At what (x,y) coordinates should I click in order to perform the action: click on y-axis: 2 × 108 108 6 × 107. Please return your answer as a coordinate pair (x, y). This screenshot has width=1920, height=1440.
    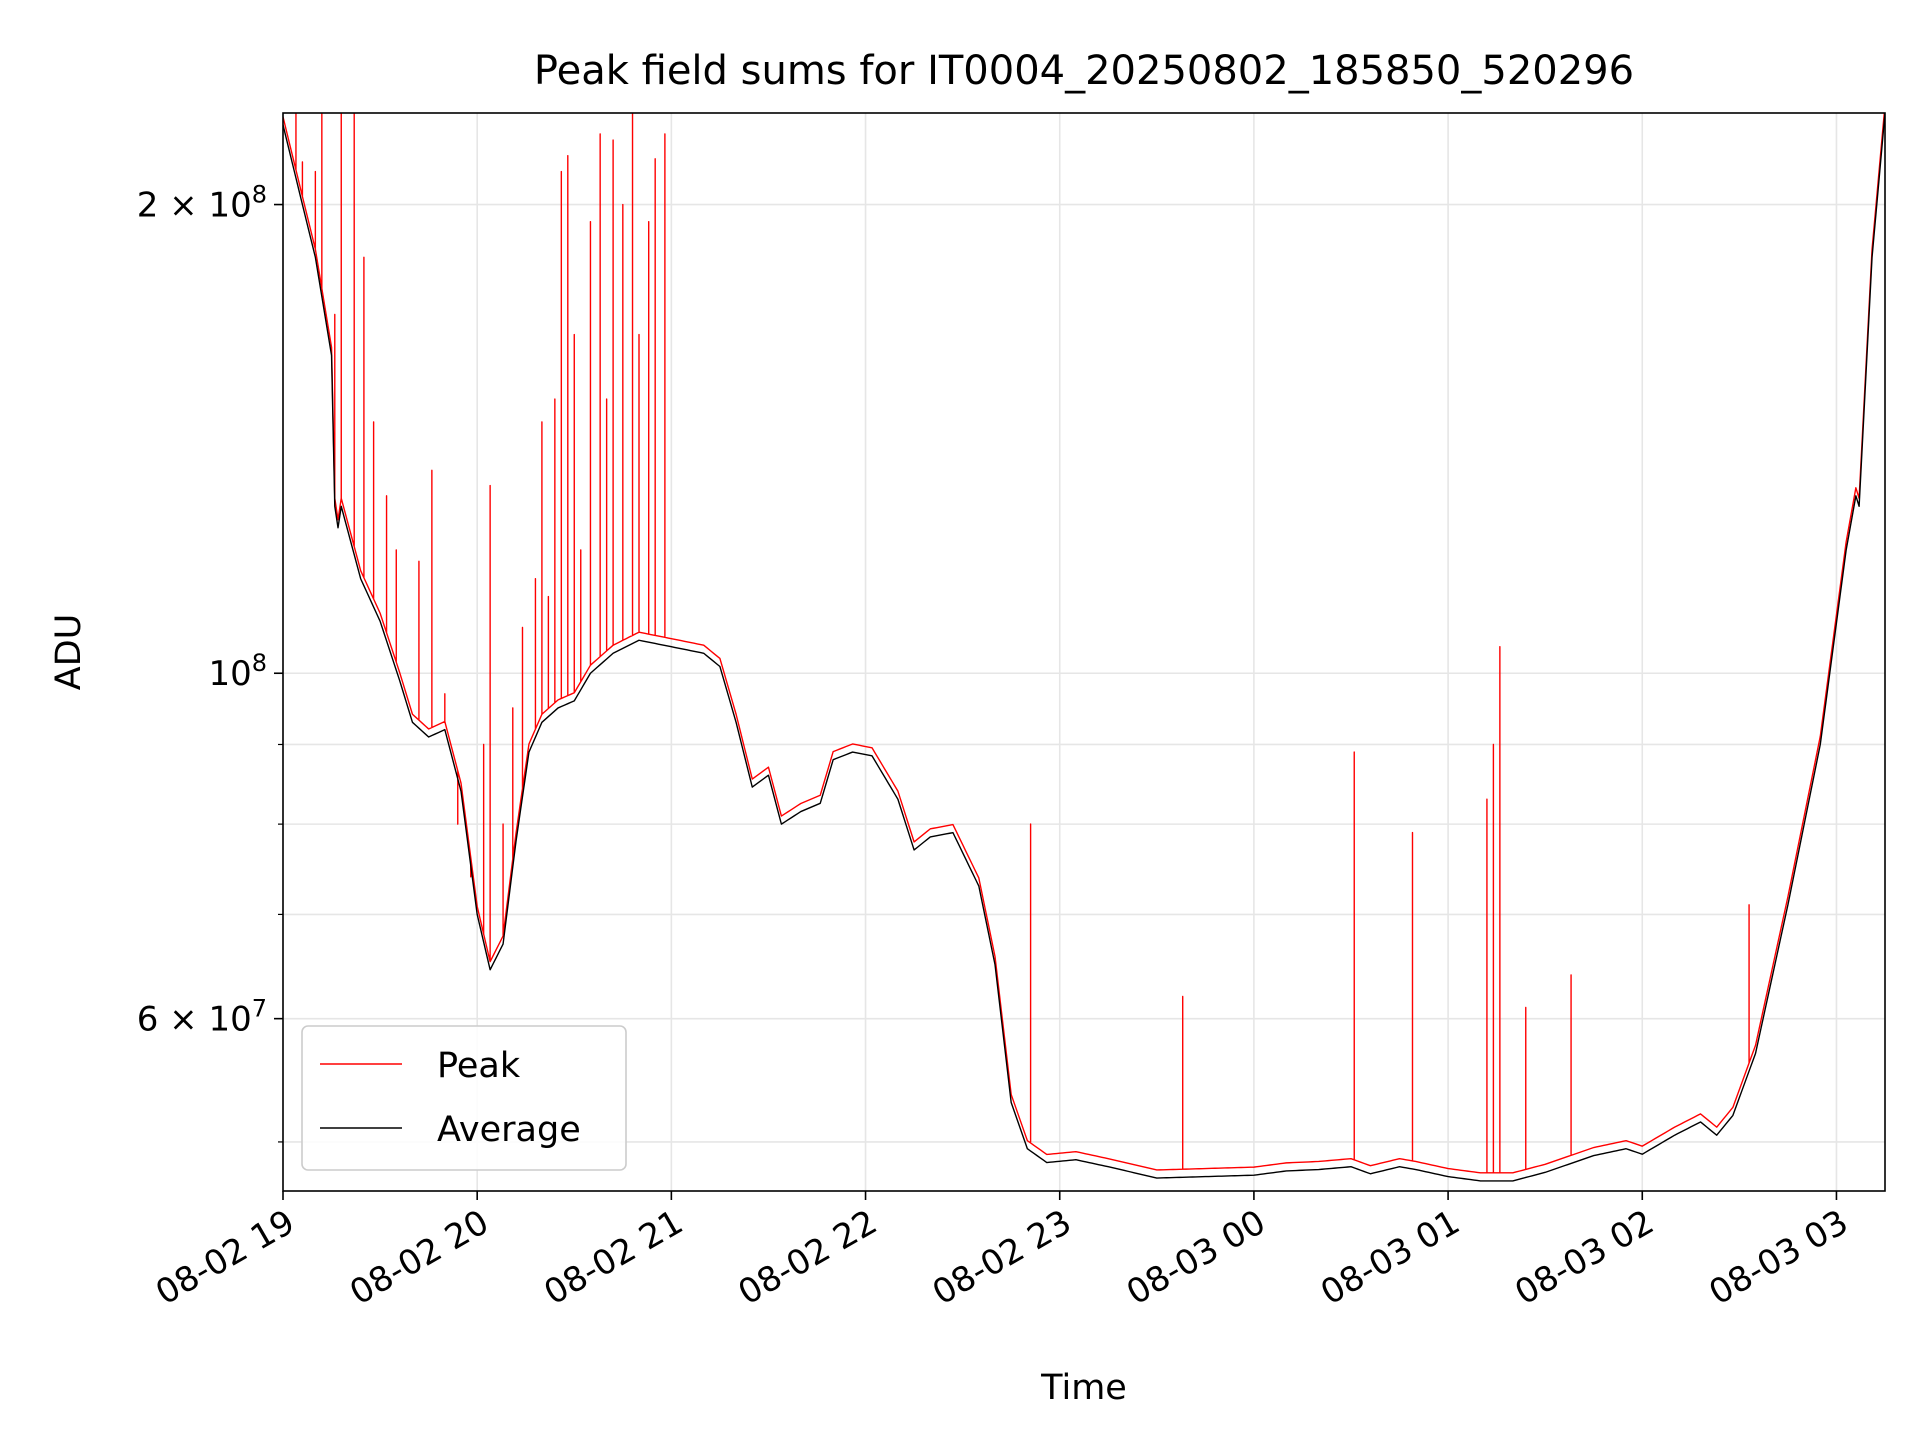
    Looking at the image, I should click on (210, 662).